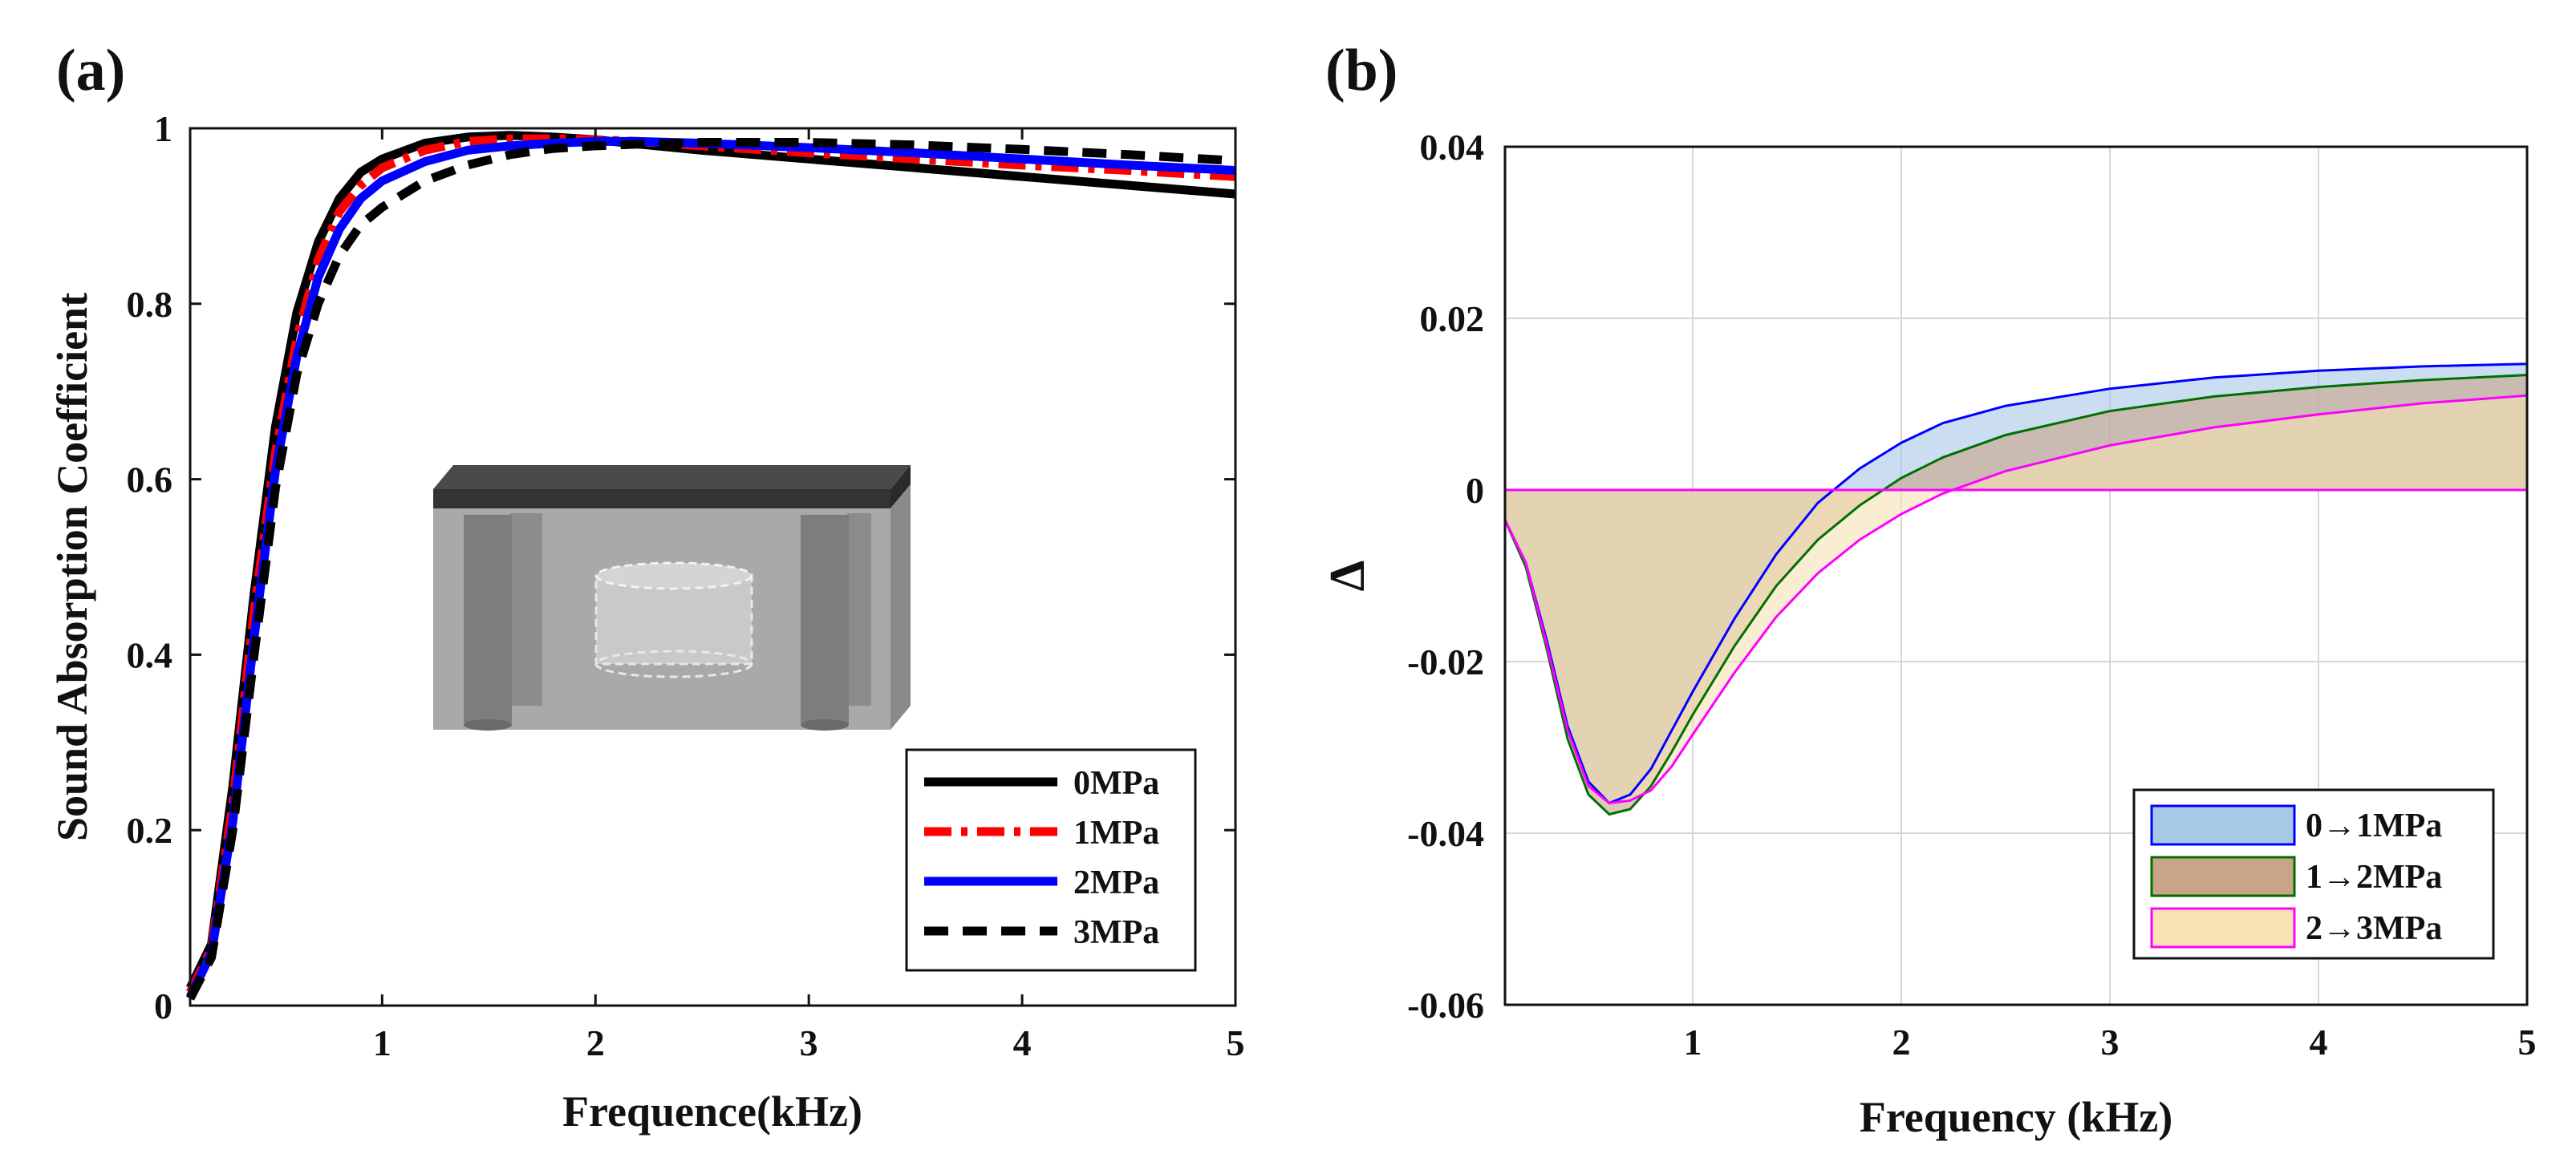 The height and width of the screenshot is (1174, 2576). I want to click on panel-a-ytick-label: 0.8, so click(150, 304).